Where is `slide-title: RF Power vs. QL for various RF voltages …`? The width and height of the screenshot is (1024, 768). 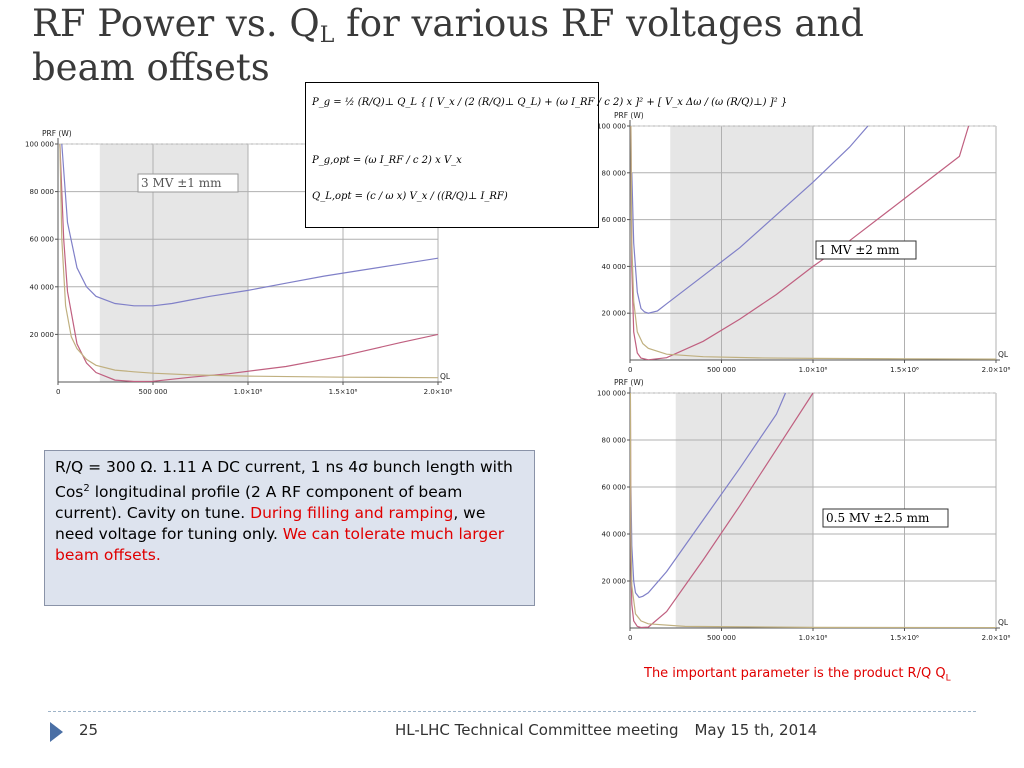 slide-title: RF Power vs. QL for various RF voltages … is located at coordinates (448, 45).